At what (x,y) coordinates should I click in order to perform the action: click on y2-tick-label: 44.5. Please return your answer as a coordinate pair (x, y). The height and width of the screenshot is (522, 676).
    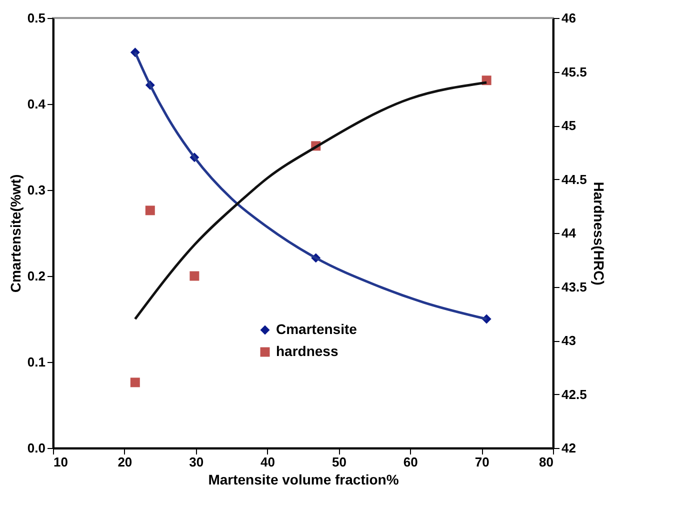
    Looking at the image, I should click on (574, 179).